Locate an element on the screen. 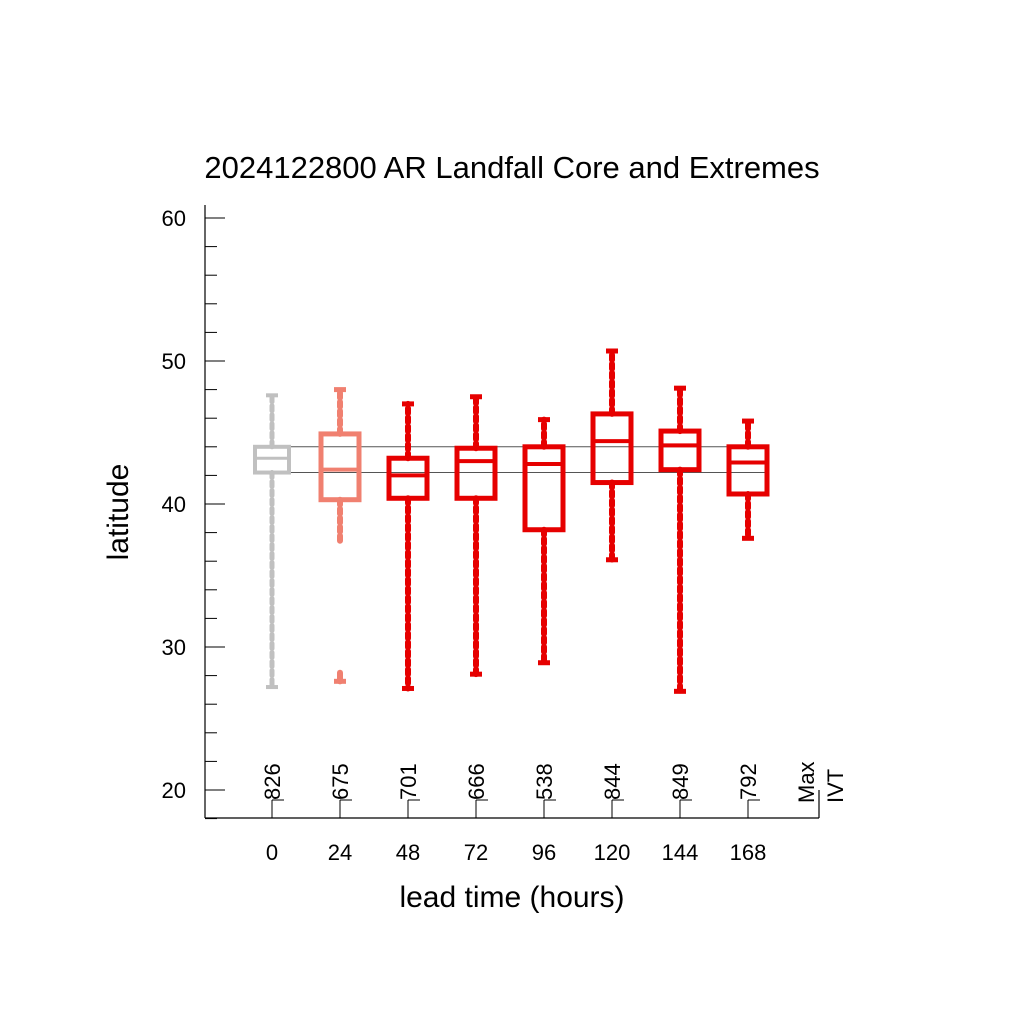 This screenshot has width=1024, height=1029. y-tick-label: 50 is located at coordinates (174, 361).